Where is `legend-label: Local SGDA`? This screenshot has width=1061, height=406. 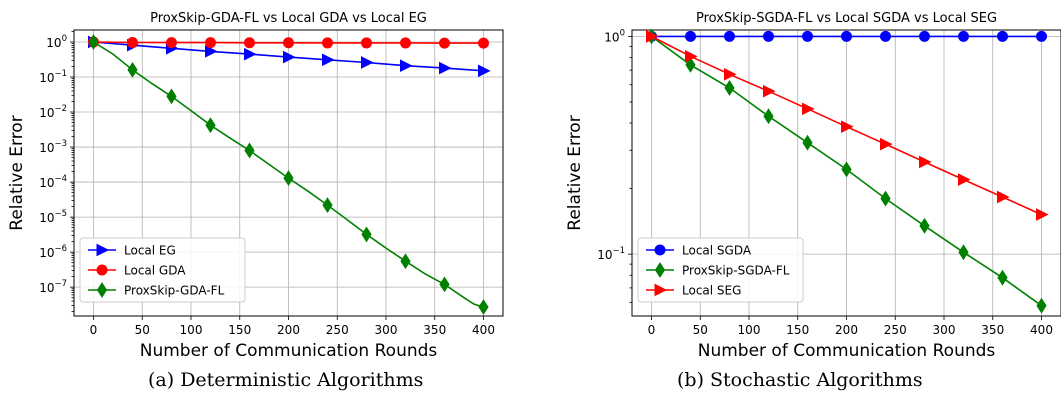
legend-label: Local SGDA is located at coordinates (717, 251).